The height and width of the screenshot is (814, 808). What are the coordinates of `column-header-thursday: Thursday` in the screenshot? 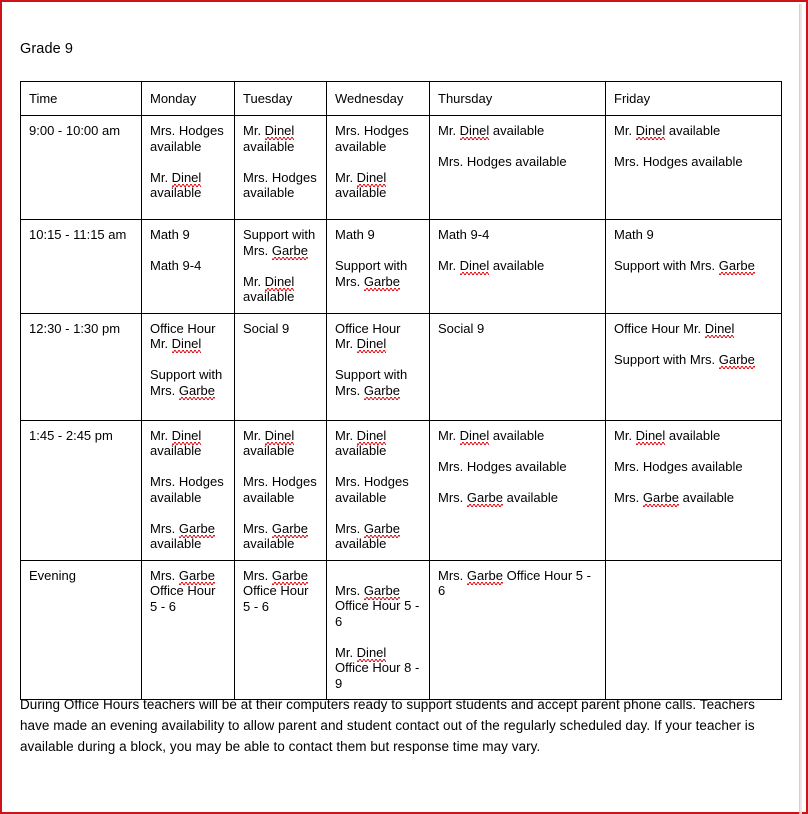 It's located at (517, 98).